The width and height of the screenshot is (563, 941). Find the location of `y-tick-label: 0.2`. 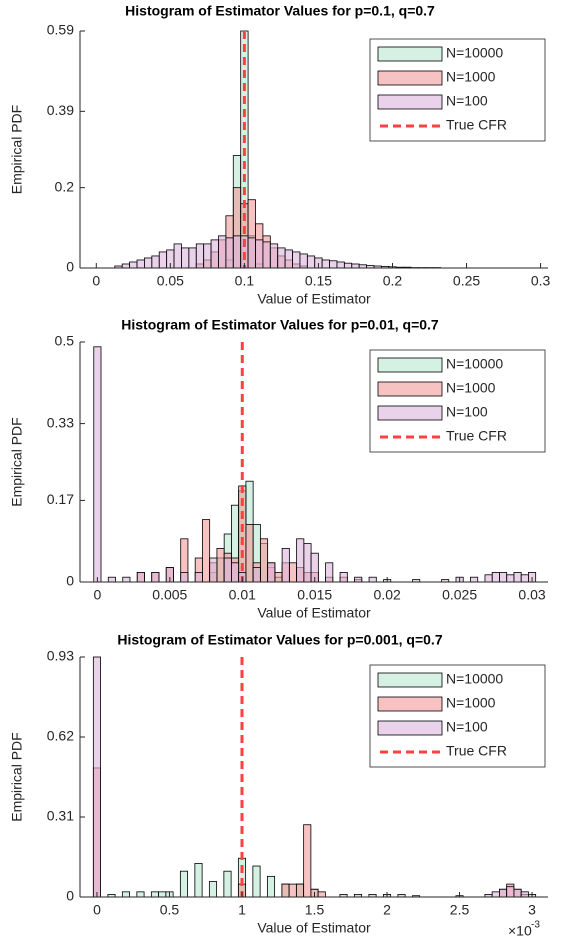

y-tick-label: 0.2 is located at coordinates (65, 186).